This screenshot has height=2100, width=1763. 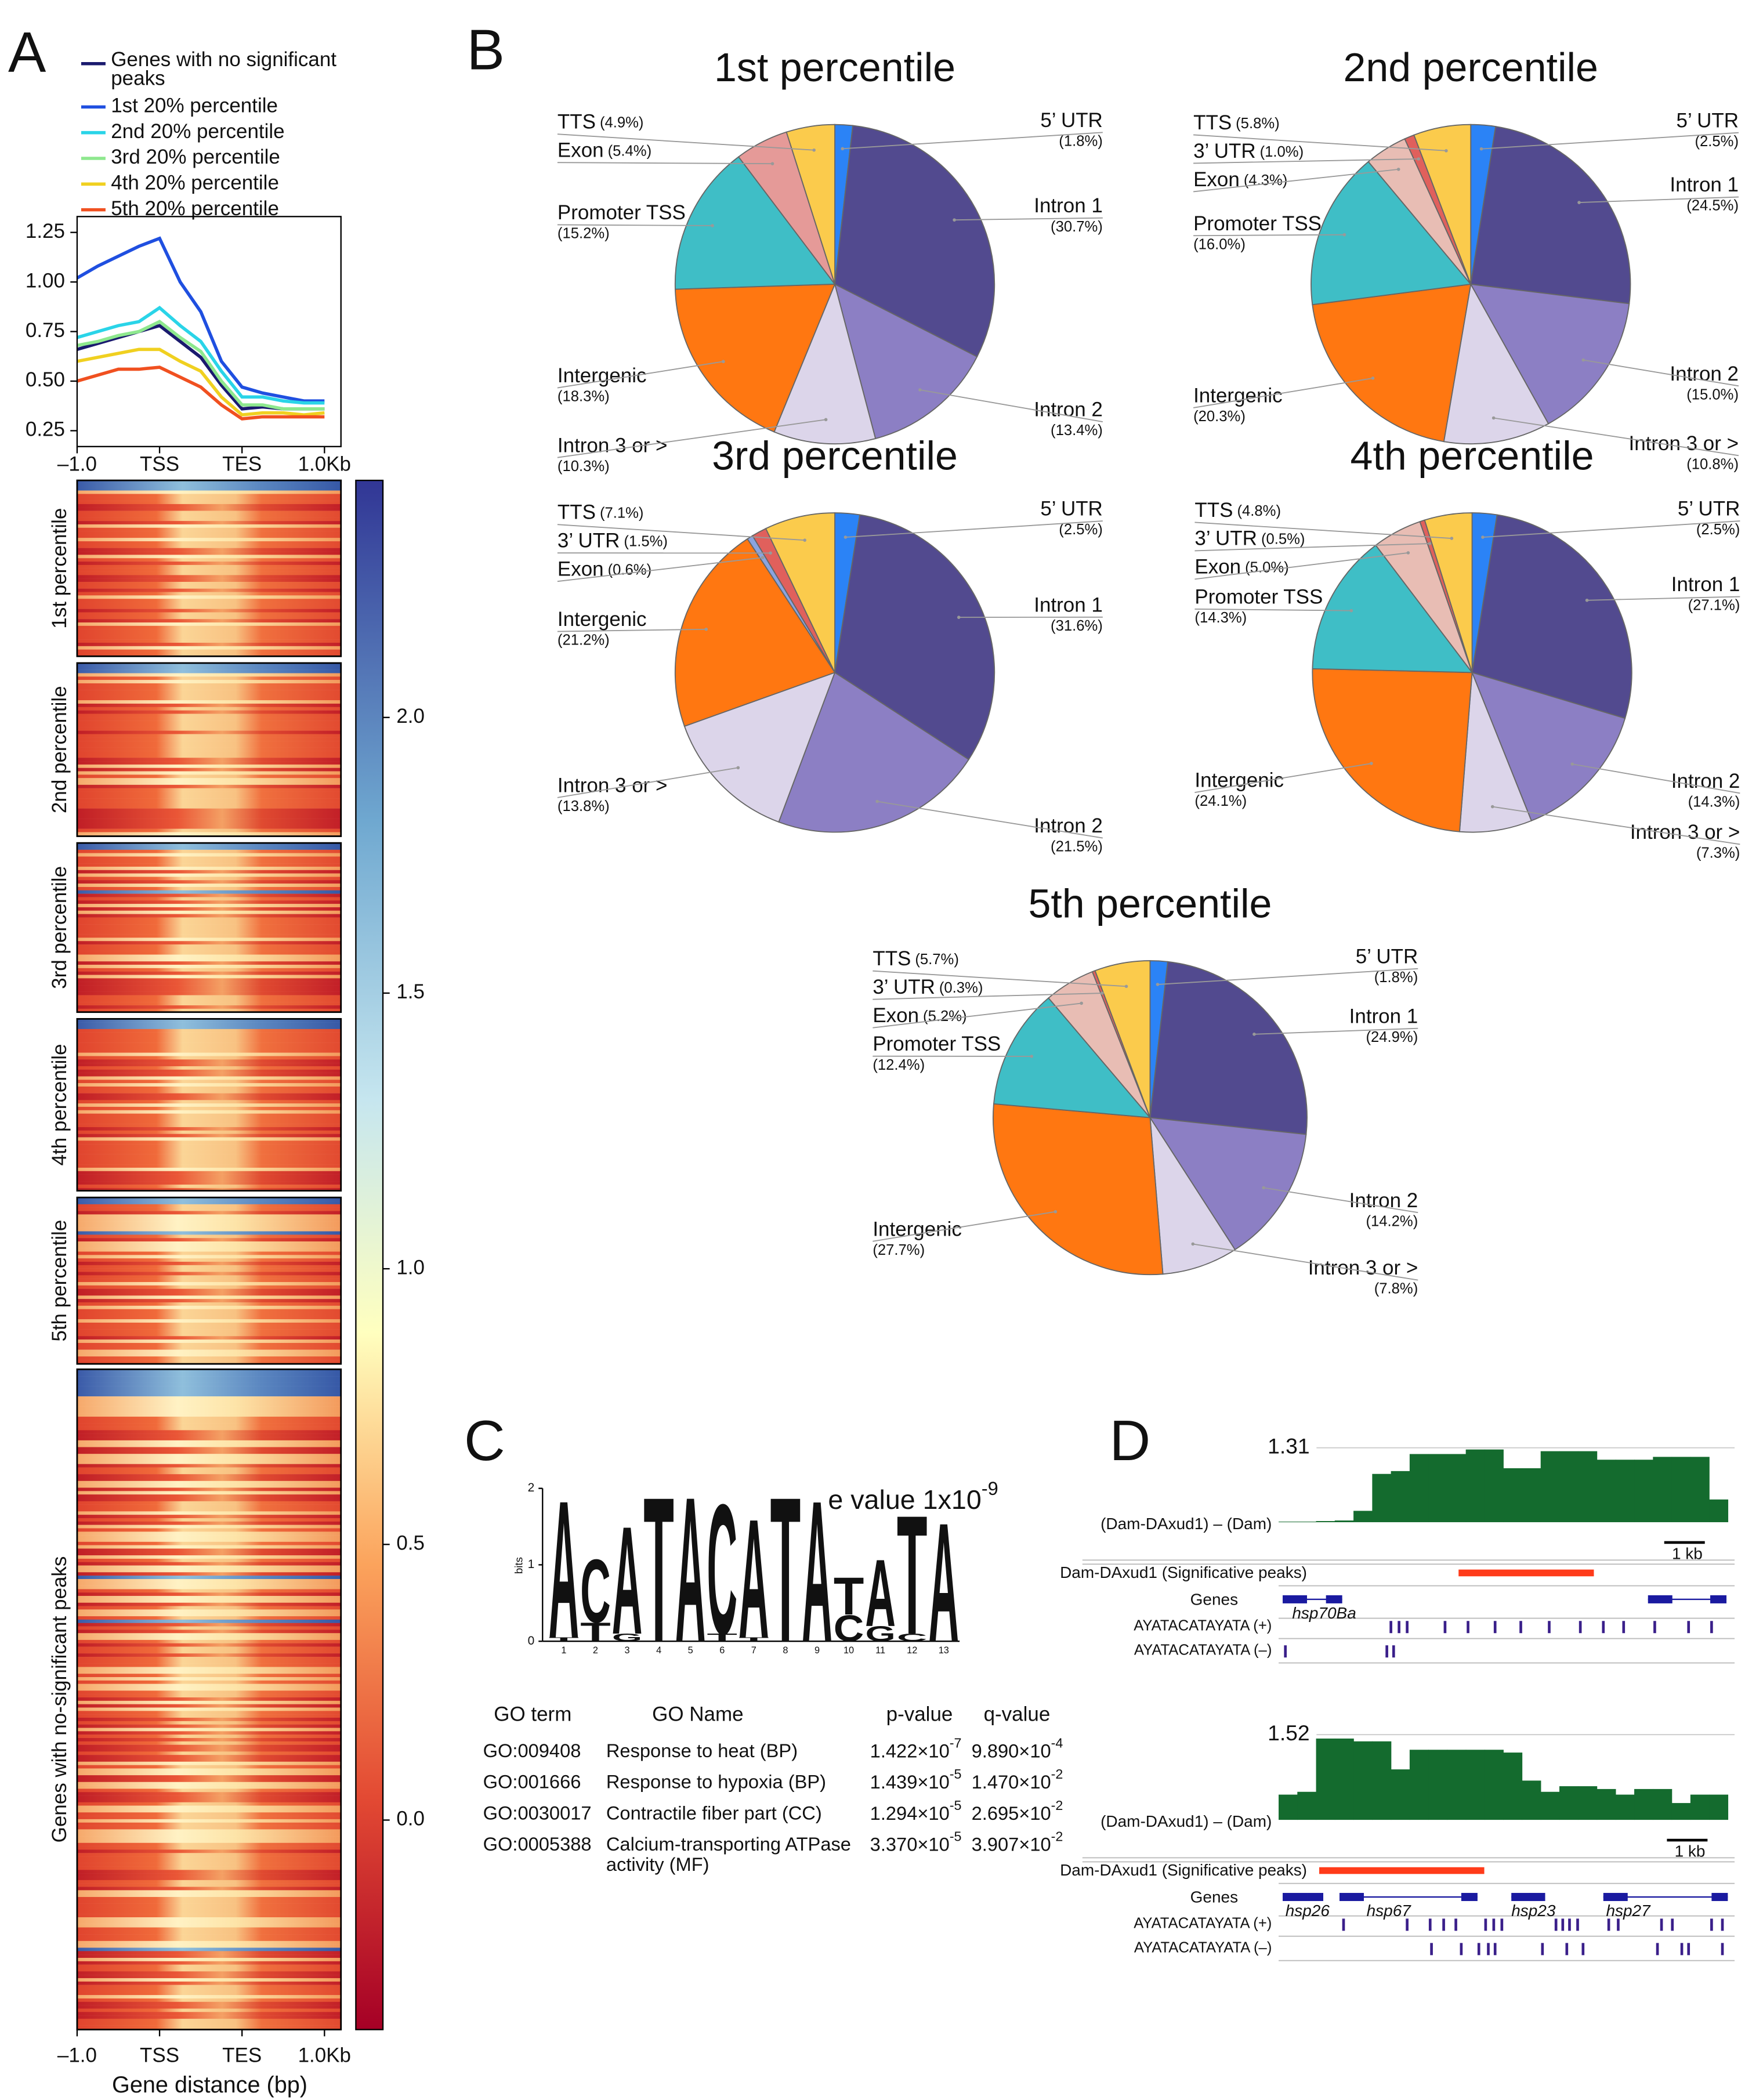 What do you see at coordinates (195, 157) in the screenshot?
I see `legend-label: 3rd 20% percentile` at bounding box center [195, 157].